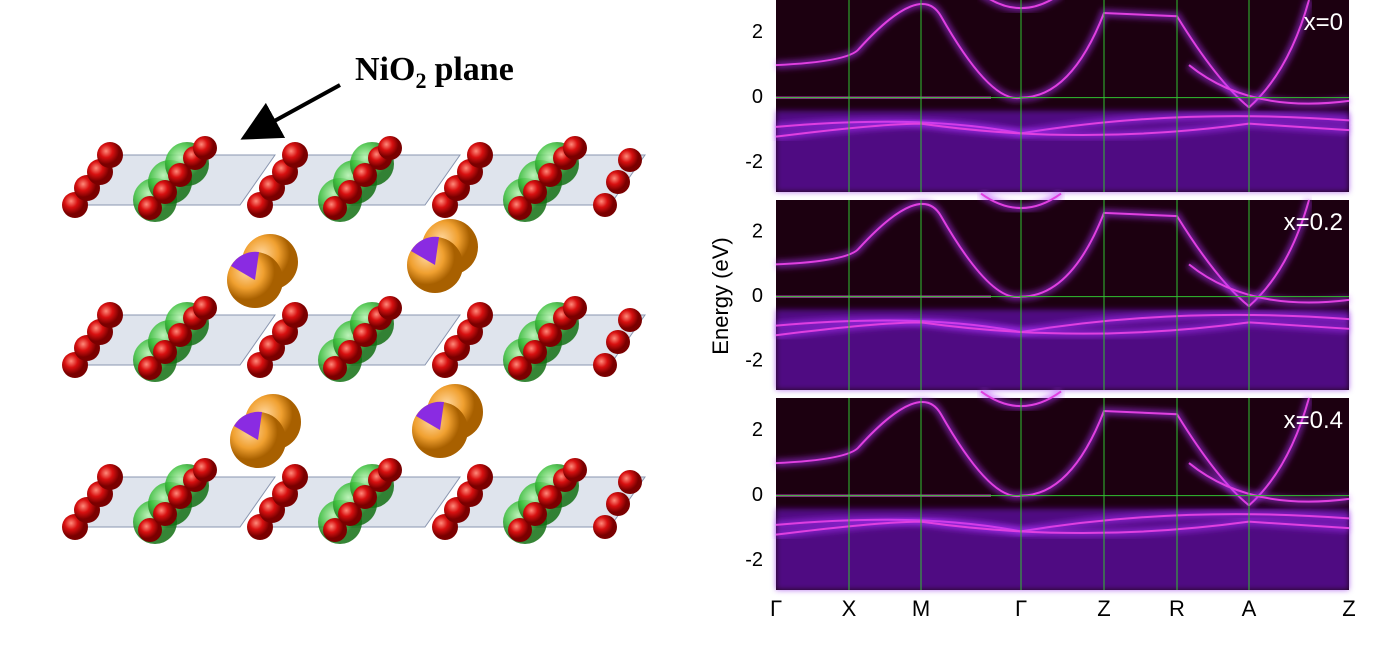  I want to click on k-label: M, so click(921, 608).